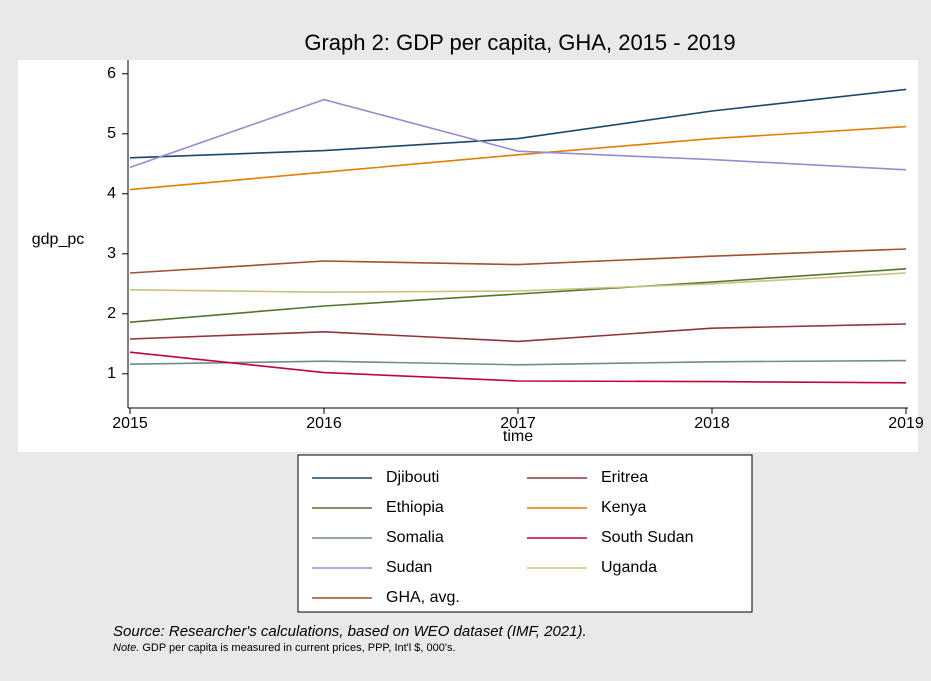 The image size is (931, 681). Describe the element at coordinates (415, 507) in the screenshot. I see `legend-label: Ethiopia` at that location.